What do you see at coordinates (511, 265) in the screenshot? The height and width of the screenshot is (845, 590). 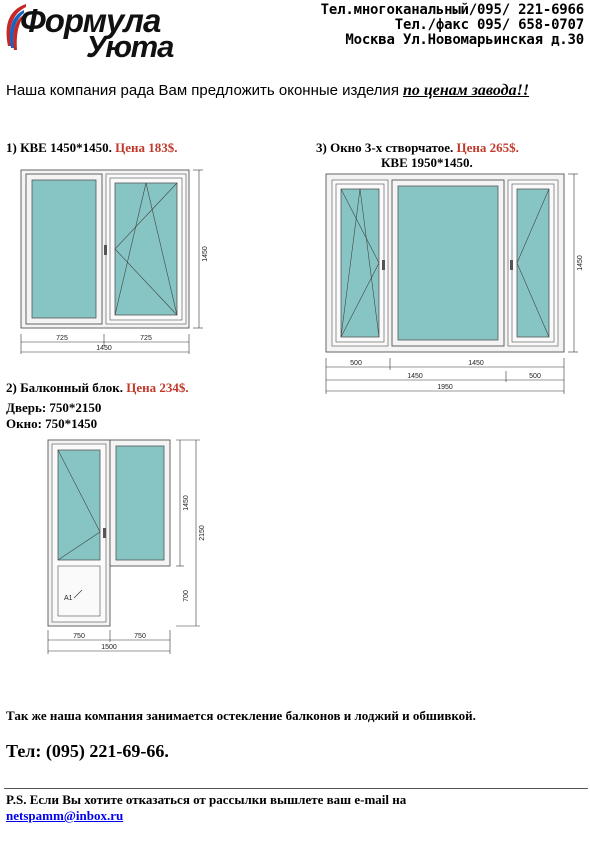 I see `p3-handle-right-icon` at bounding box center [511, 265].